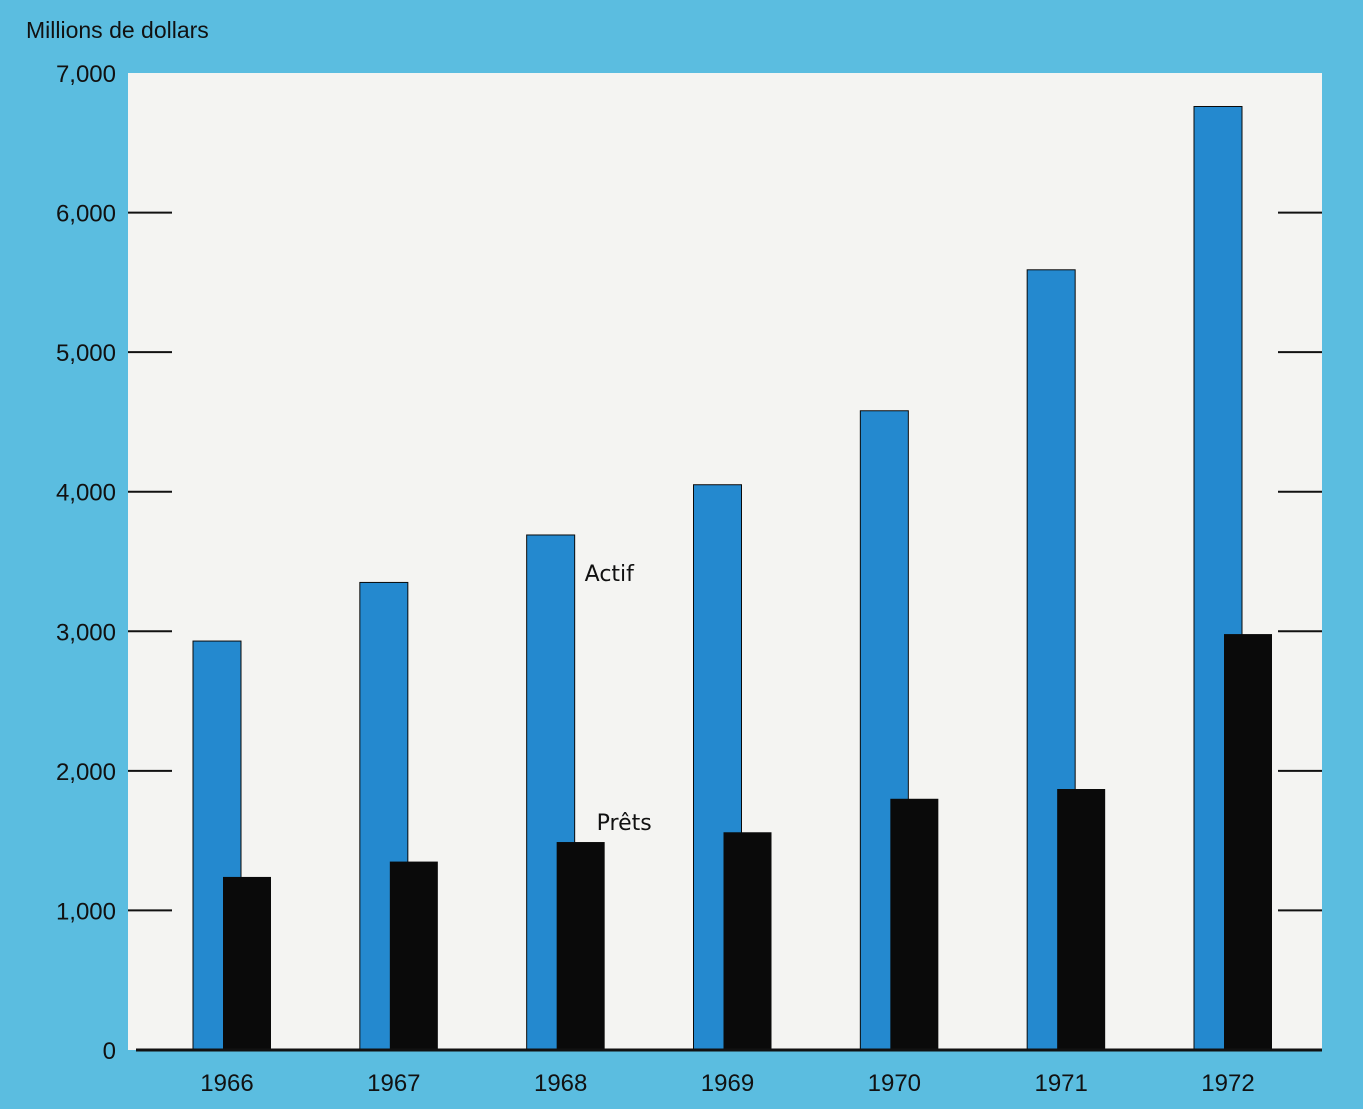 The width and height of the screenshot is (1363, 1109). What do you see at coordinates (86, 632) in the screenshot?
I see `y-tick-label: 3,000` at bounding box center [86, 632].